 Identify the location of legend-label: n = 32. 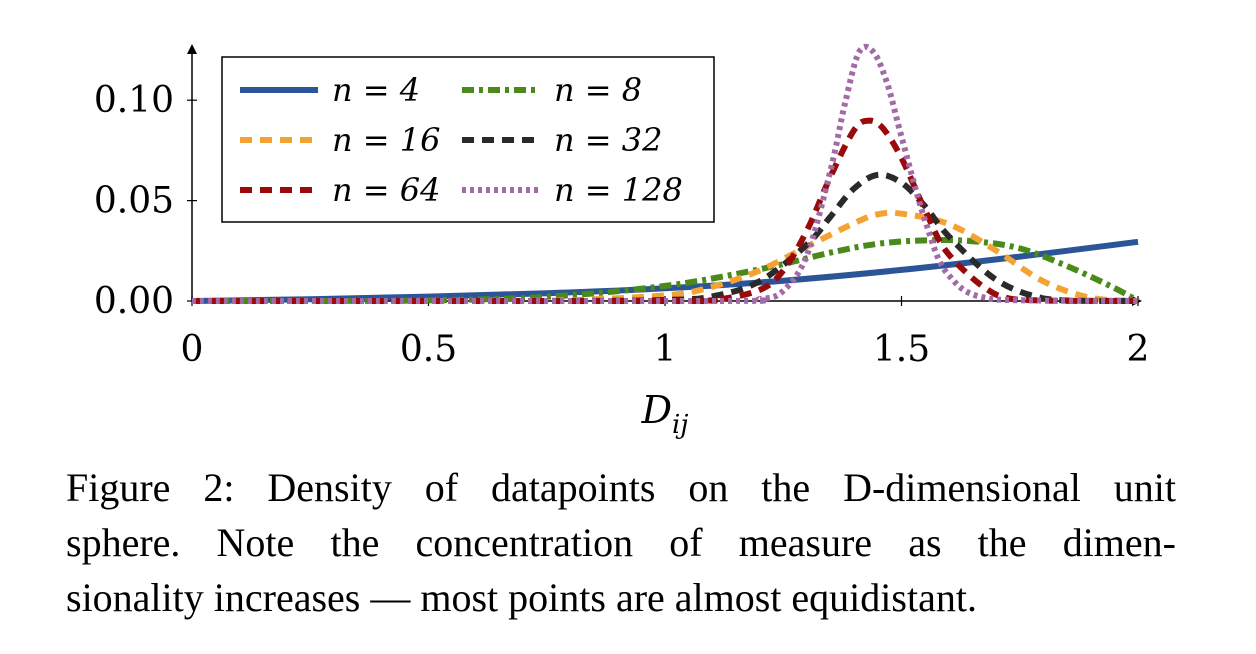
(608, 140).